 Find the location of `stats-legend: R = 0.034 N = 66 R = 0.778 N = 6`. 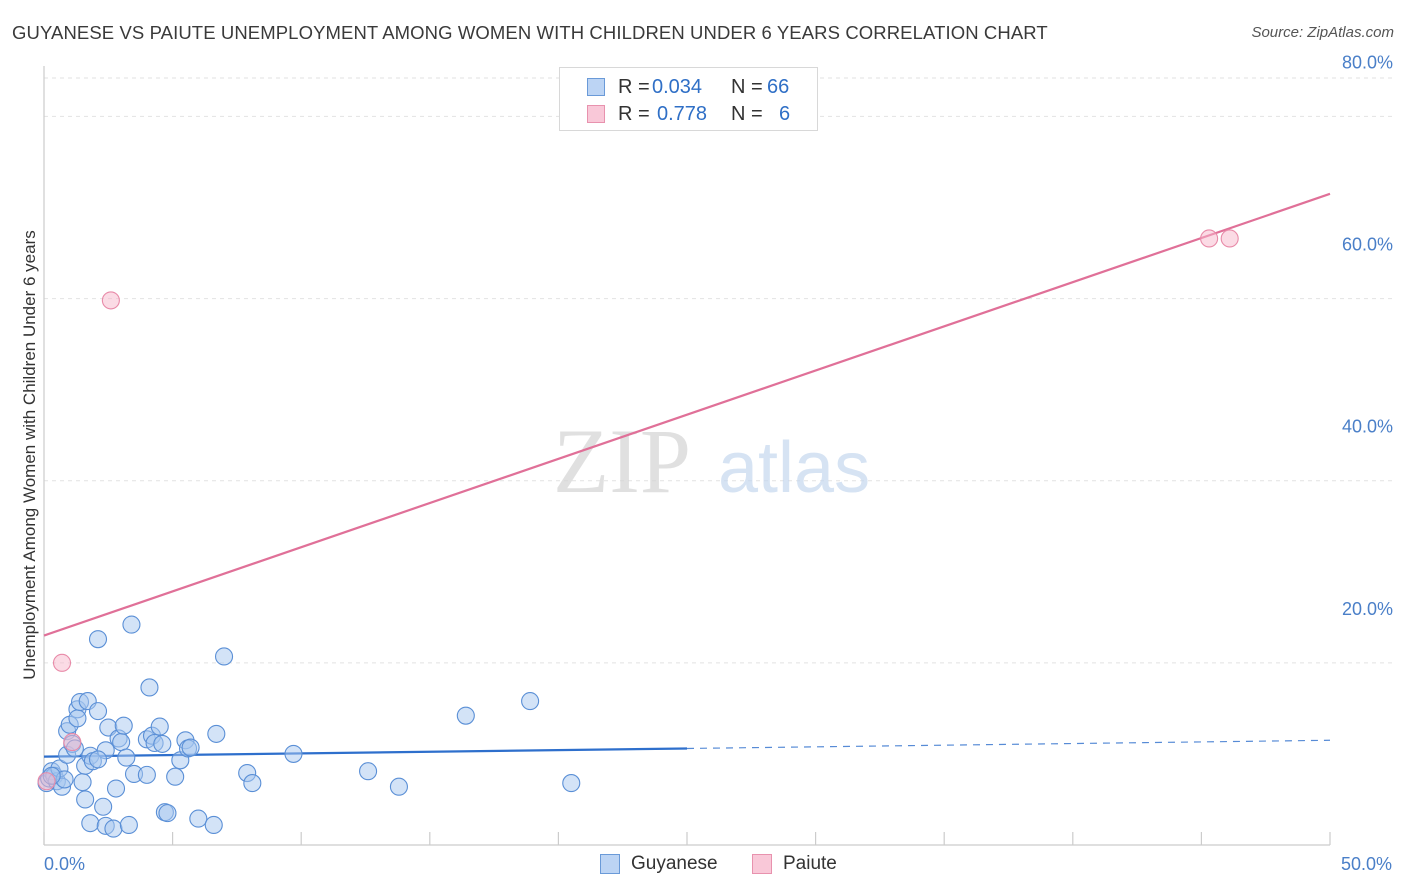

stats-legend: R = 0.034 N = 66 R = 0.778 N = 6 is located at coordinates (688, 99).